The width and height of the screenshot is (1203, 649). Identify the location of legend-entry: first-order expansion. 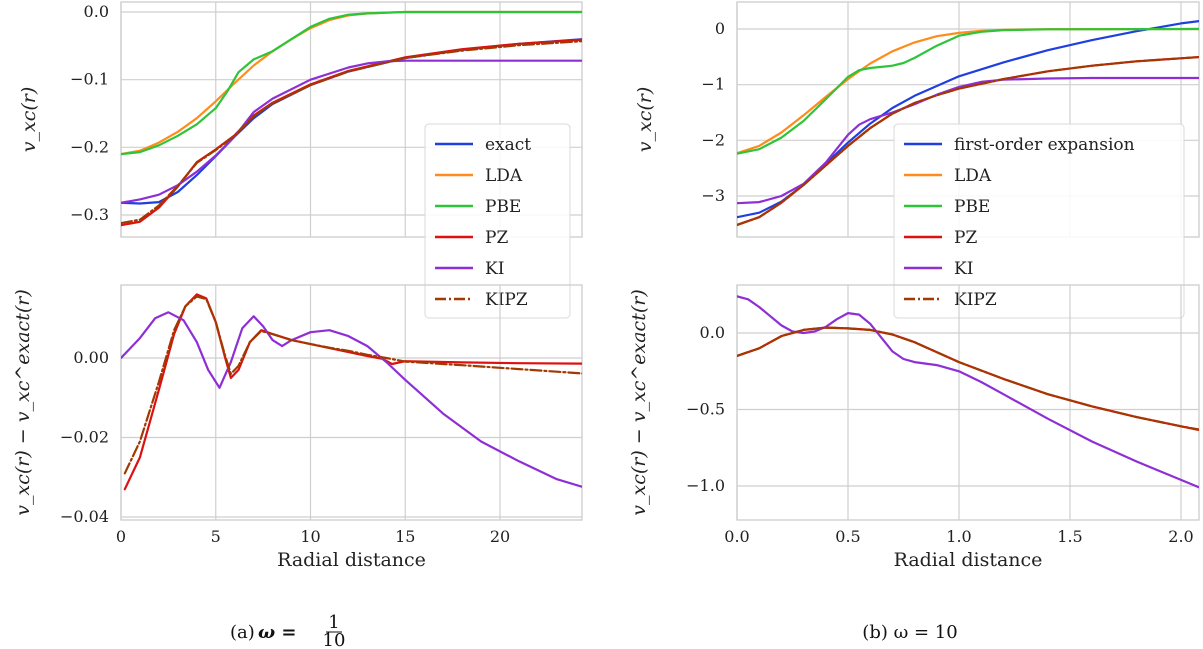
(1044, 145).